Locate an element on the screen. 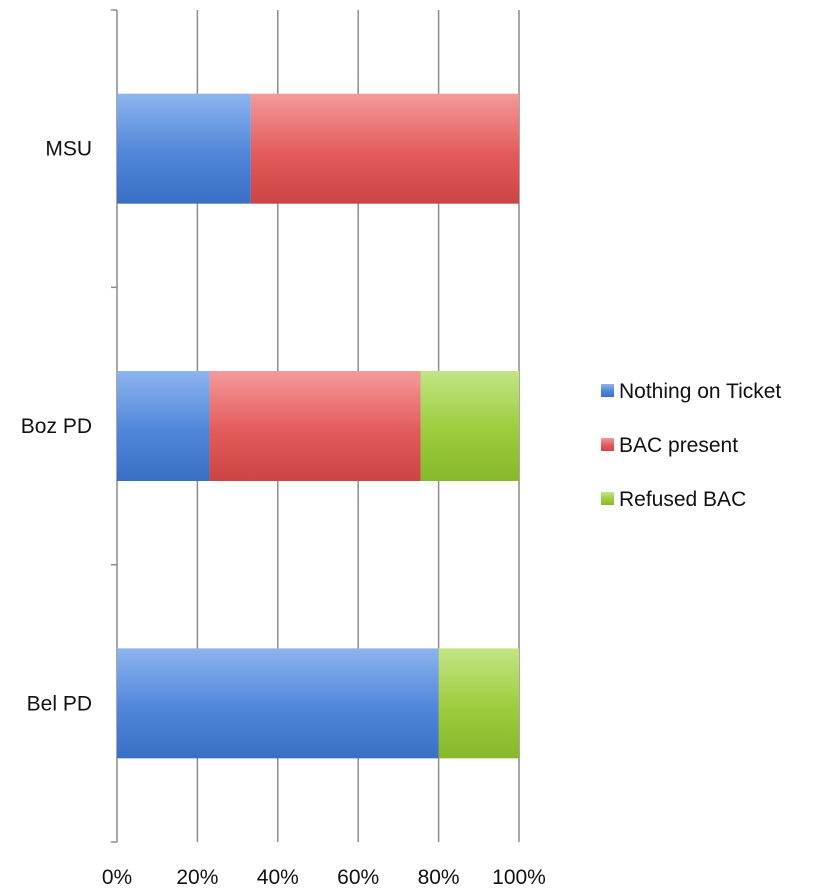  category-label: Bel PD is located at coordinates (59, 703).